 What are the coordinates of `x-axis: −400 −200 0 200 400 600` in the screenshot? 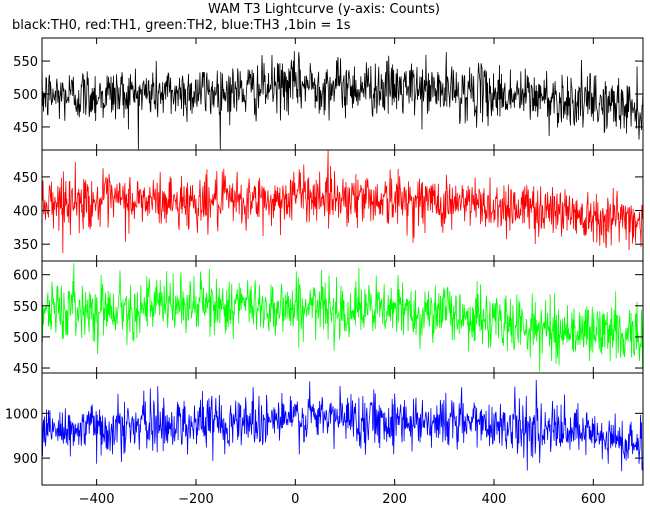 It's located at (342, 498).